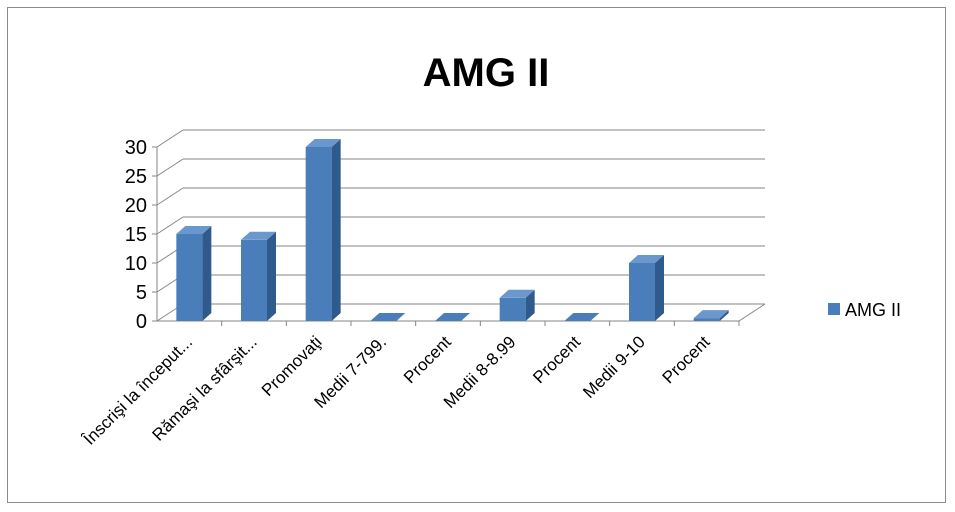 The height and width of the screenshot is (512, 955). I want to click on y-tick-label: 0, so click(141, 322).